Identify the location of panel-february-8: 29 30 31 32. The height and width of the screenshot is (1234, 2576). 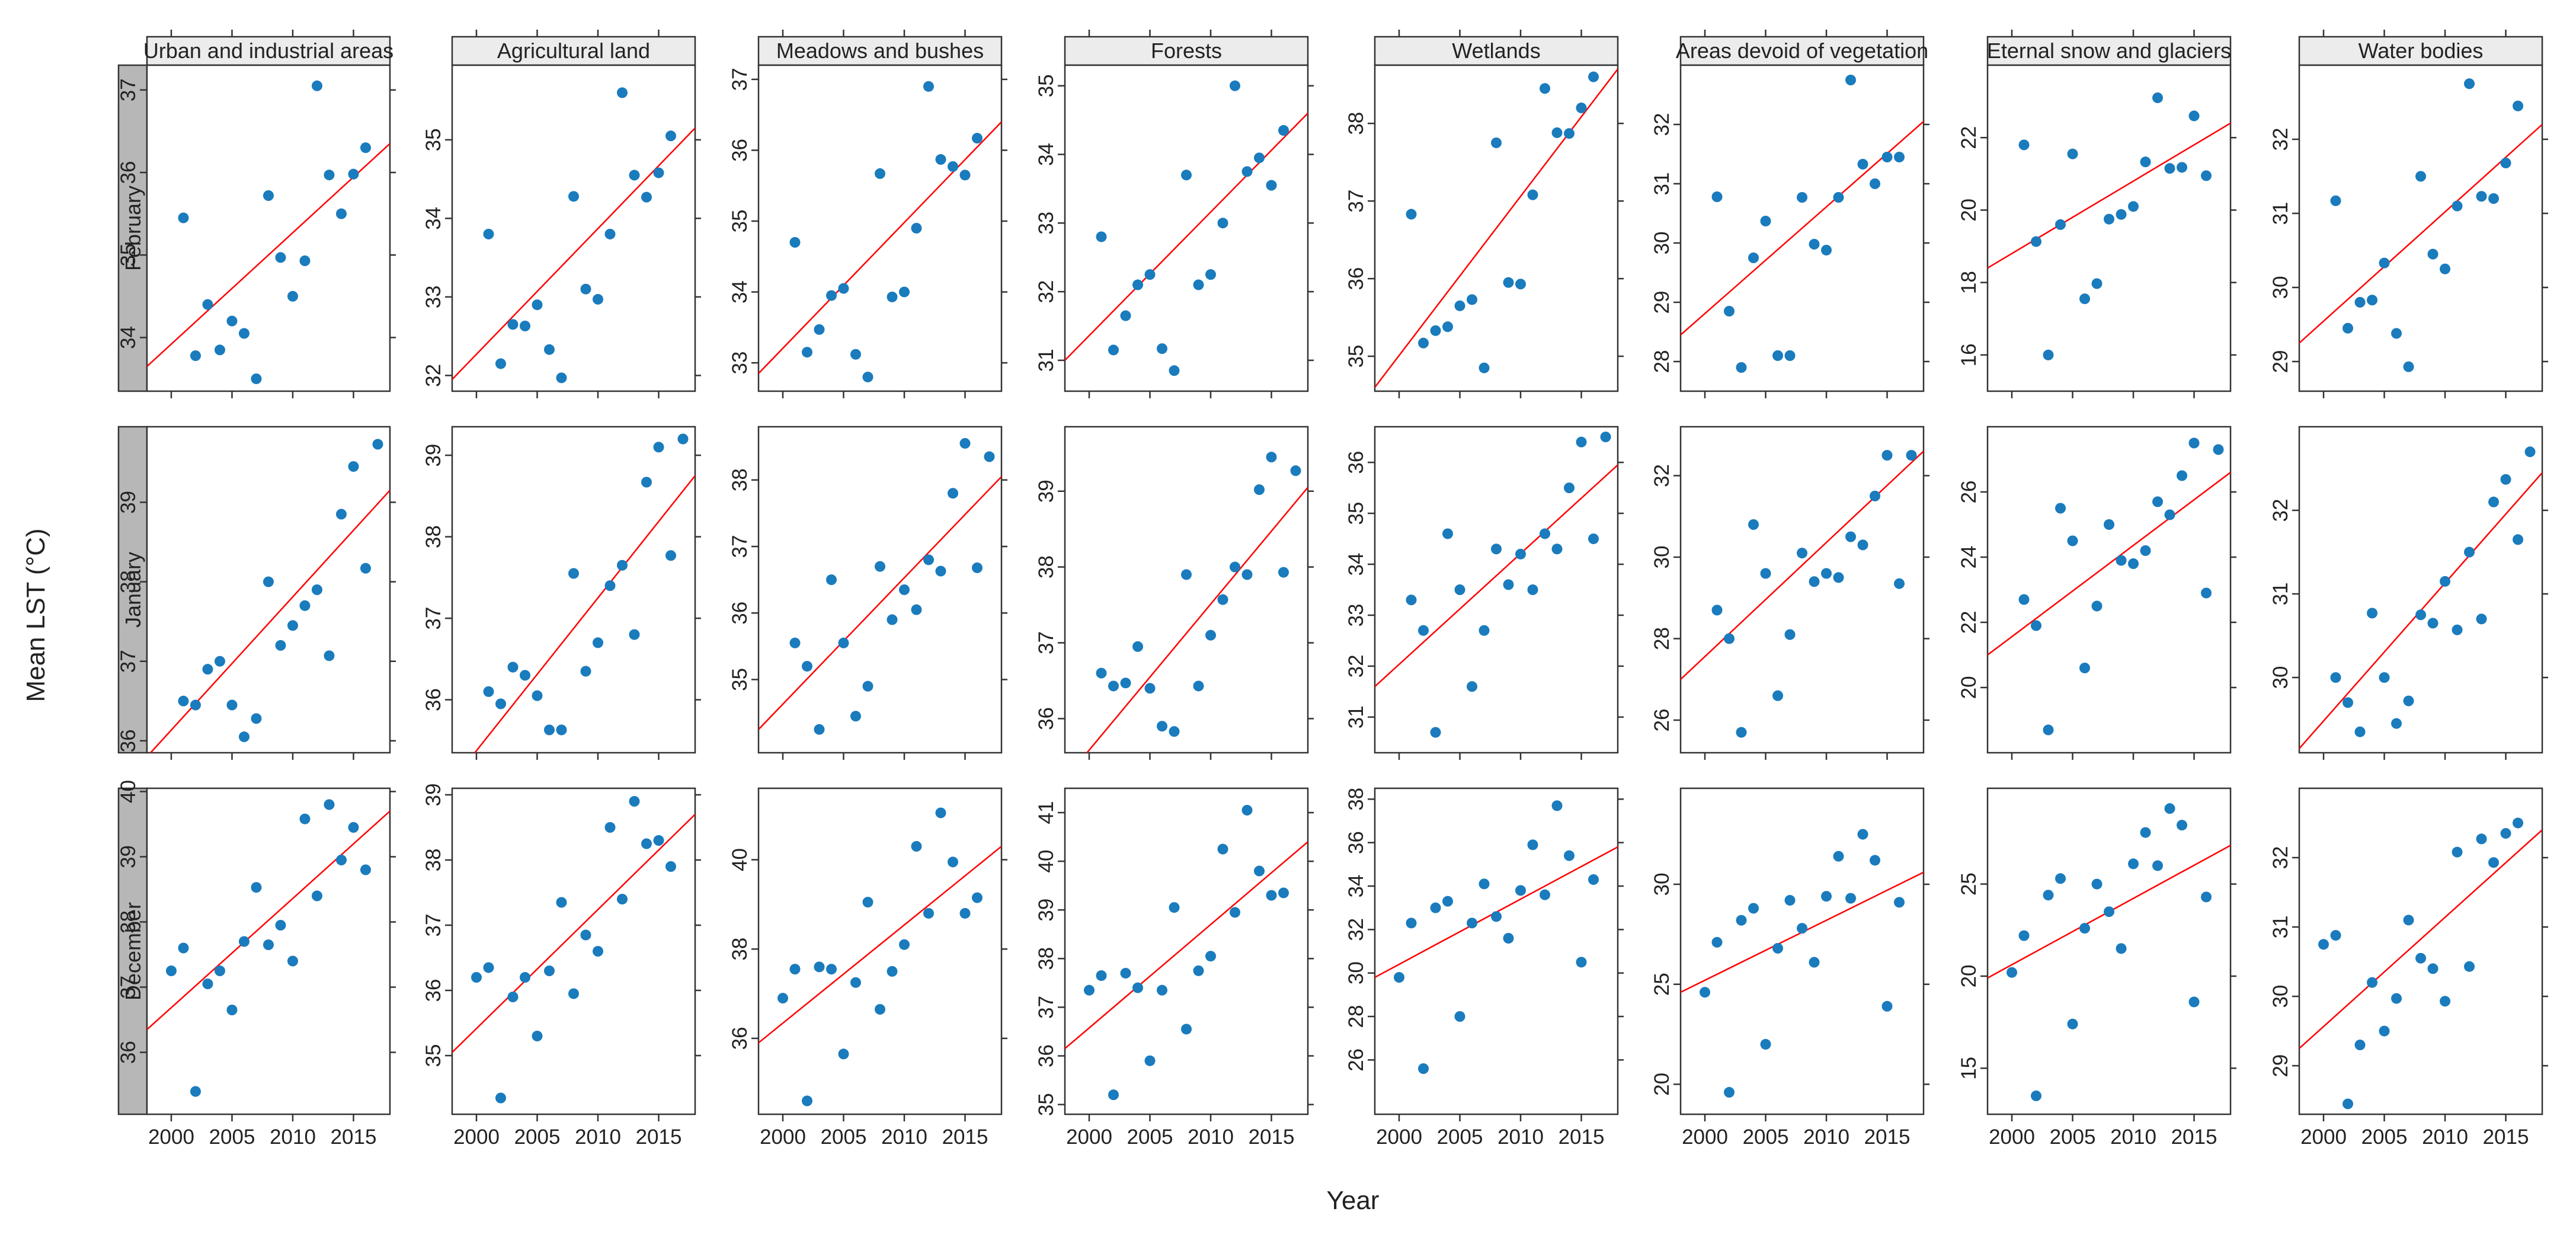
(2408, 214).